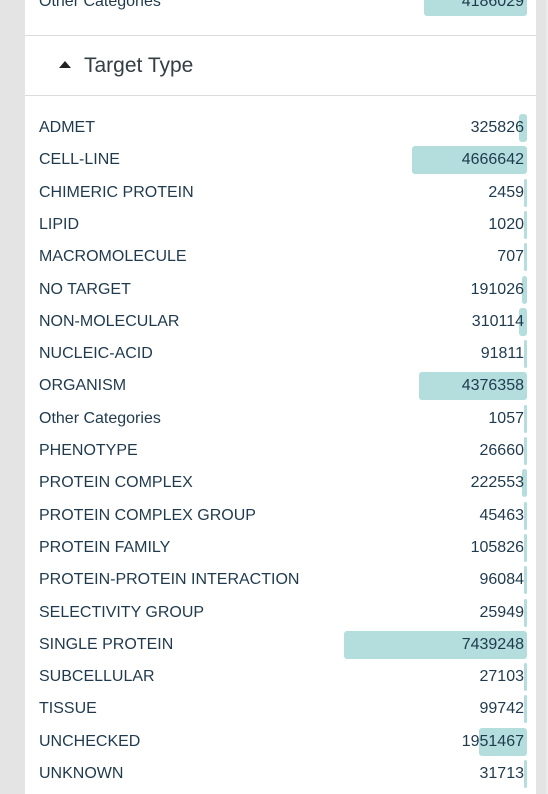  Describe the element at coordinates (497, 321) in the screenshot. I see `facet-count: 310114` at that location.